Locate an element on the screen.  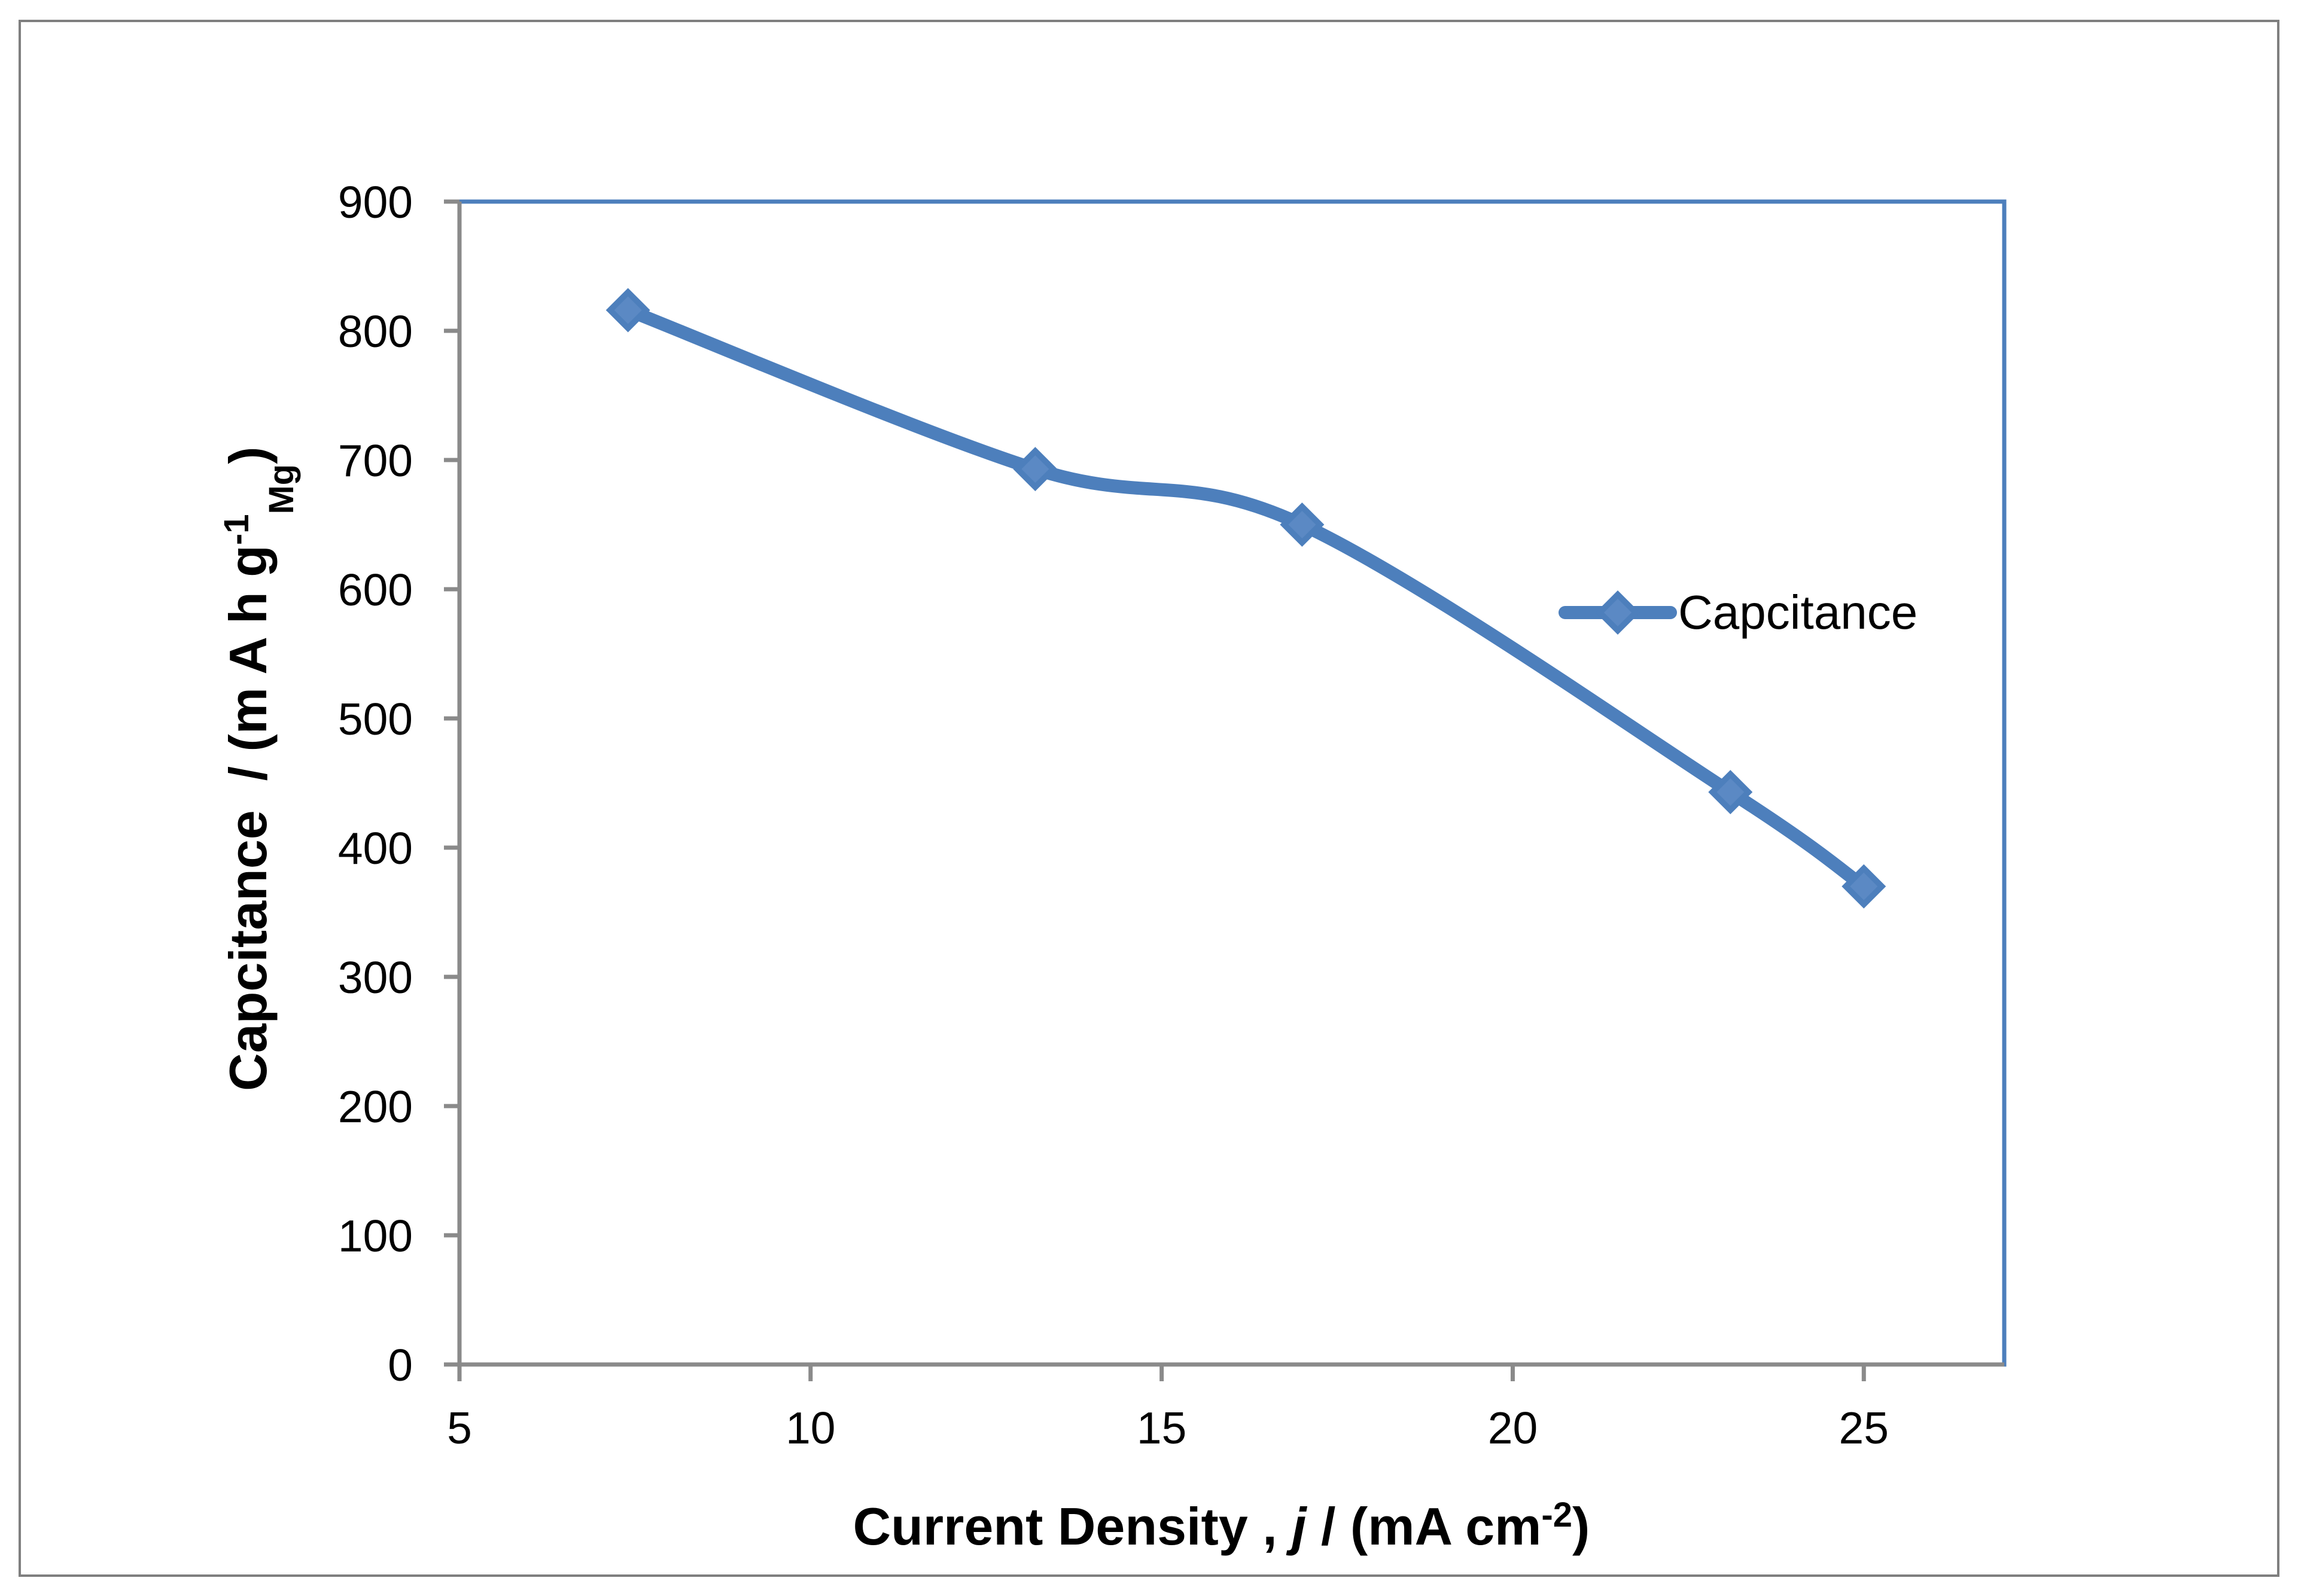
x-axis-tick-label: 5 is located at coordinates (459, 1428).